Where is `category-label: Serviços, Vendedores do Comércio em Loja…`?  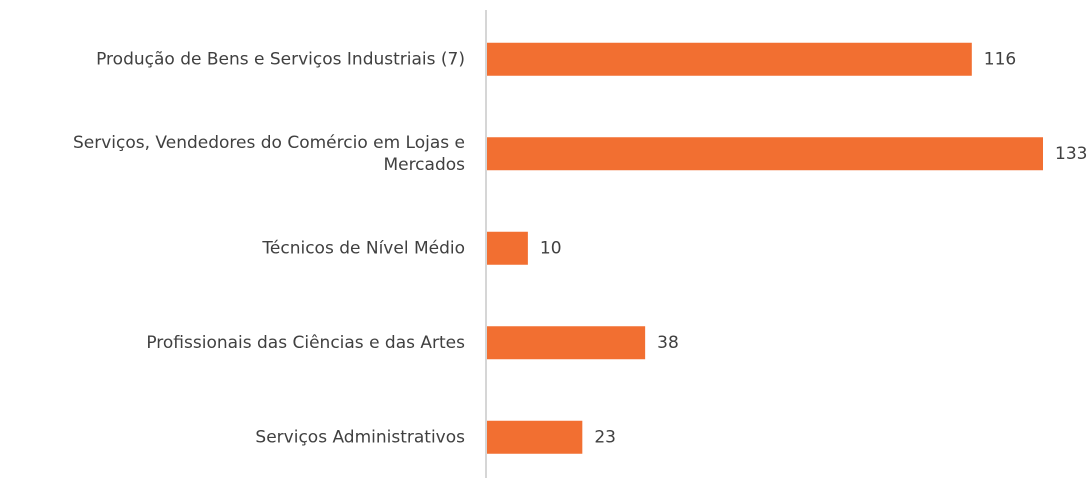
category-label: Serviços, Vendedores do Comércio em Loja… is located at coordinates (269, 154).